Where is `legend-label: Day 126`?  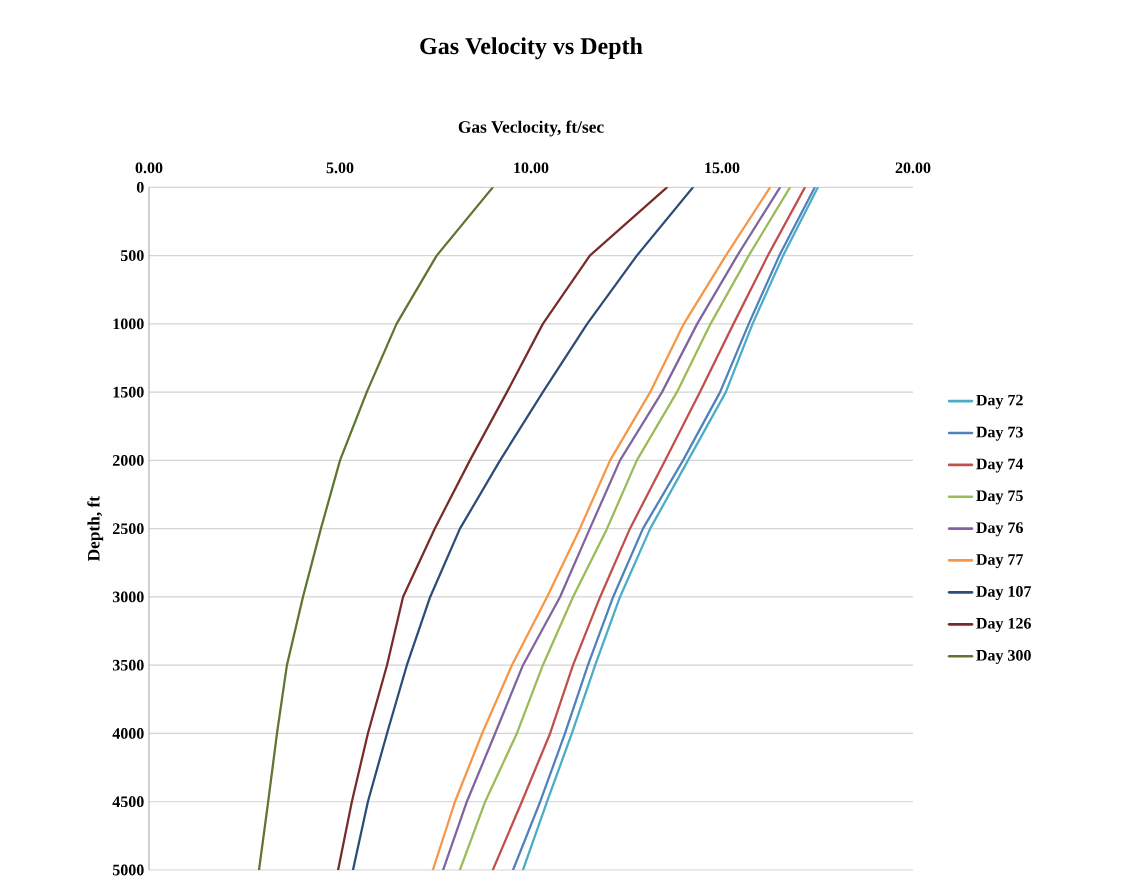 legend-label: Day 126 is located at coordinates (1003, 625).